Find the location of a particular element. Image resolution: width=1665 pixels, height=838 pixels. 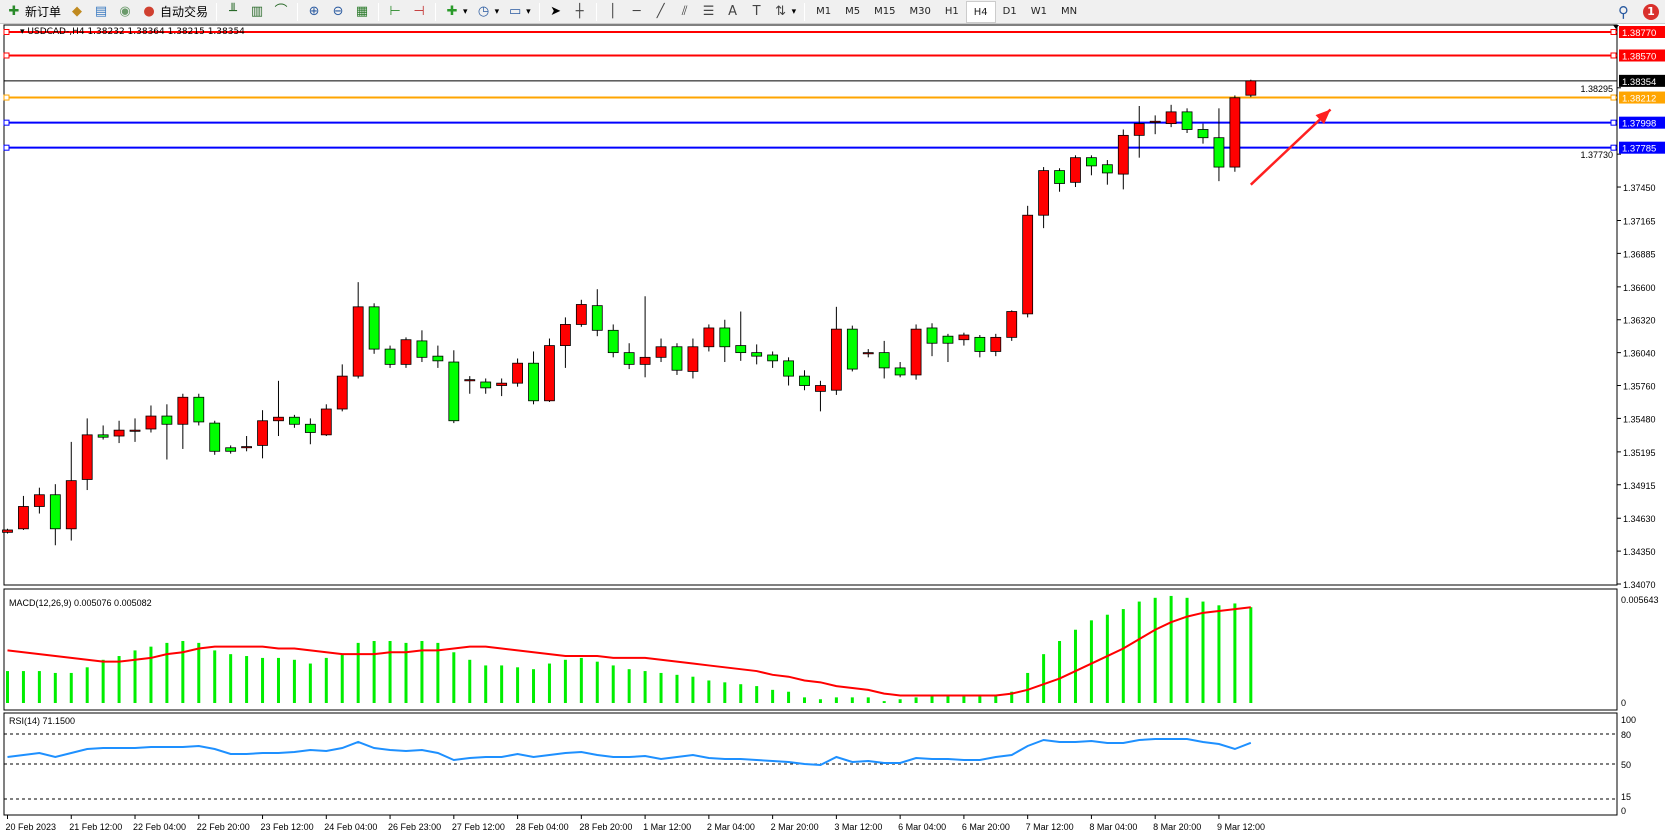

time-label: 20 Feb 2023 is located at coordinates (31, 827).